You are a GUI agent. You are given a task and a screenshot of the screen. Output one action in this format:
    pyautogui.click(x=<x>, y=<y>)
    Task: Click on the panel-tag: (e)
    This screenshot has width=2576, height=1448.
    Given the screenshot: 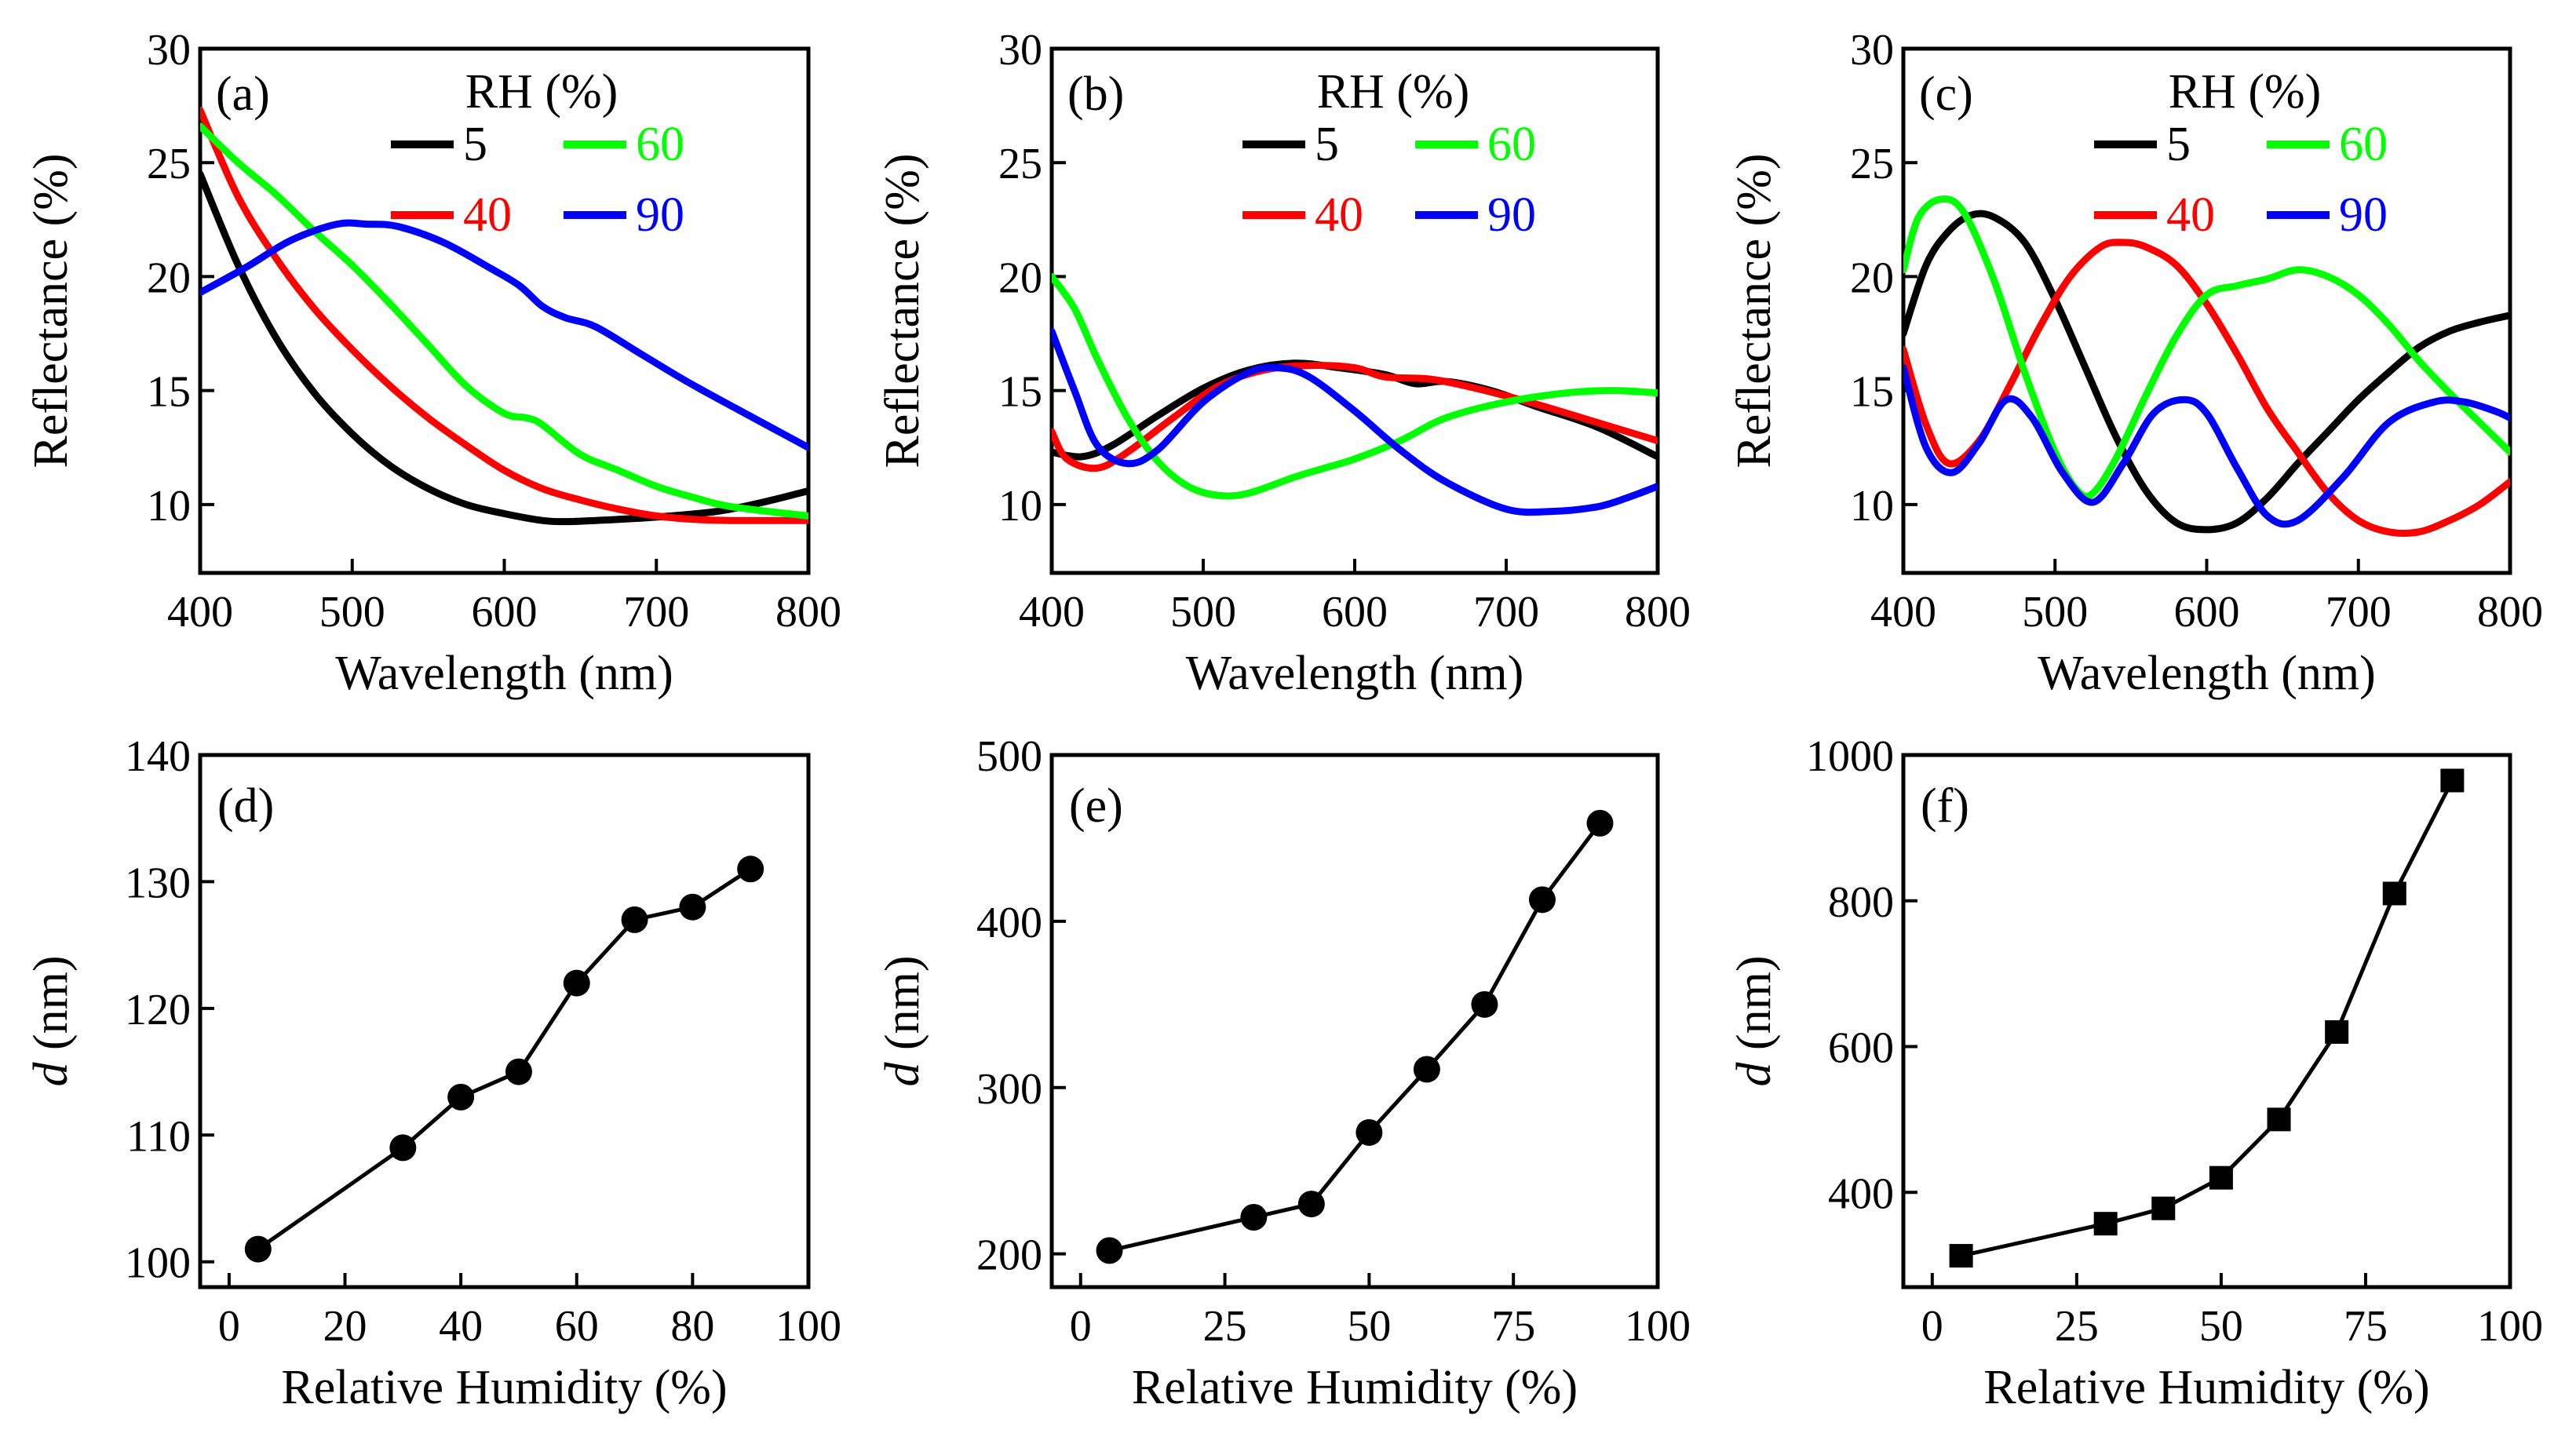 What is the action you would take?
    pyautogui.click(x=1096, y=806)
    